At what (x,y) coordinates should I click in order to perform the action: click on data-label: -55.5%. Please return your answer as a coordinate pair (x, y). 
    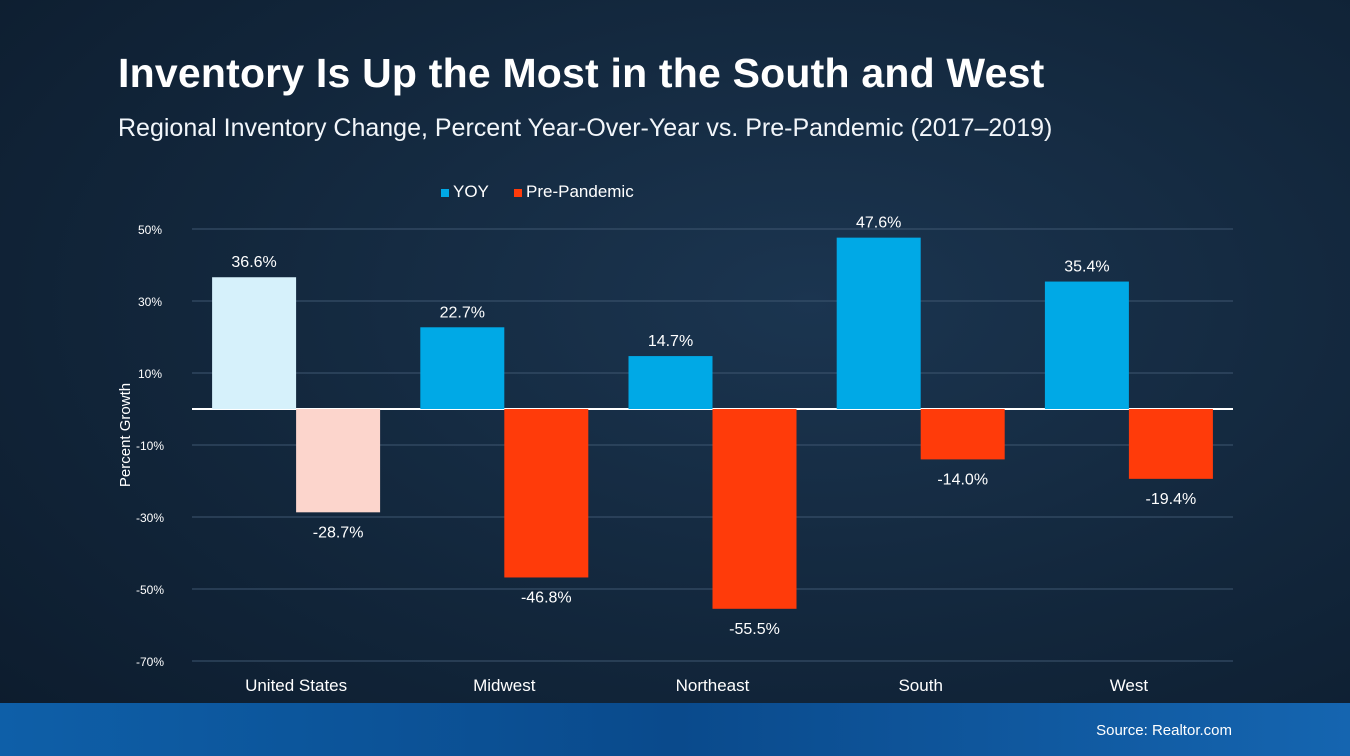
    Looking at the image, I should click on (754, 629).